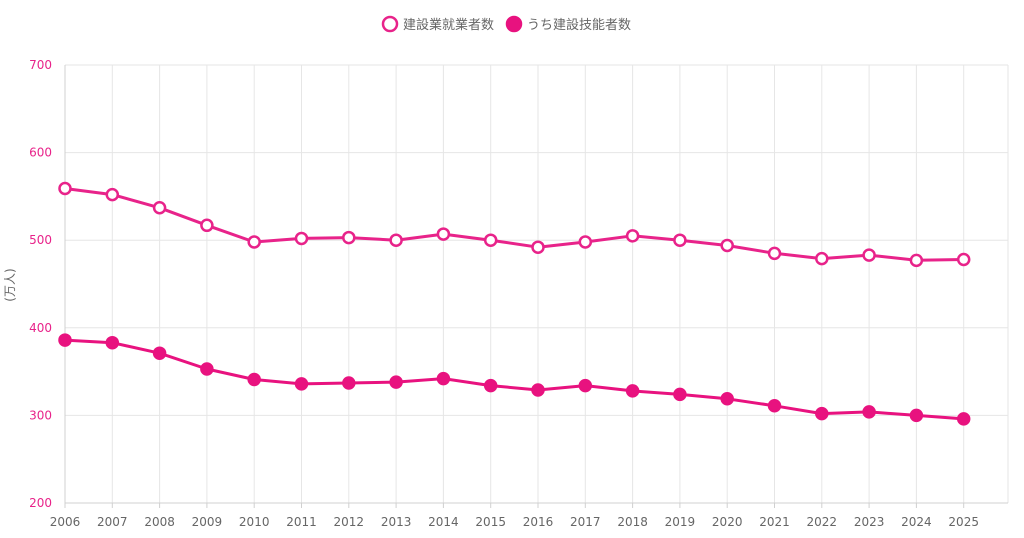 Image resolution: width=1024 pixels, height=538 pixels. Describe the element at coordinates (301, 522) in the screenshot. I see `x-tick-label: 2011` at that location.